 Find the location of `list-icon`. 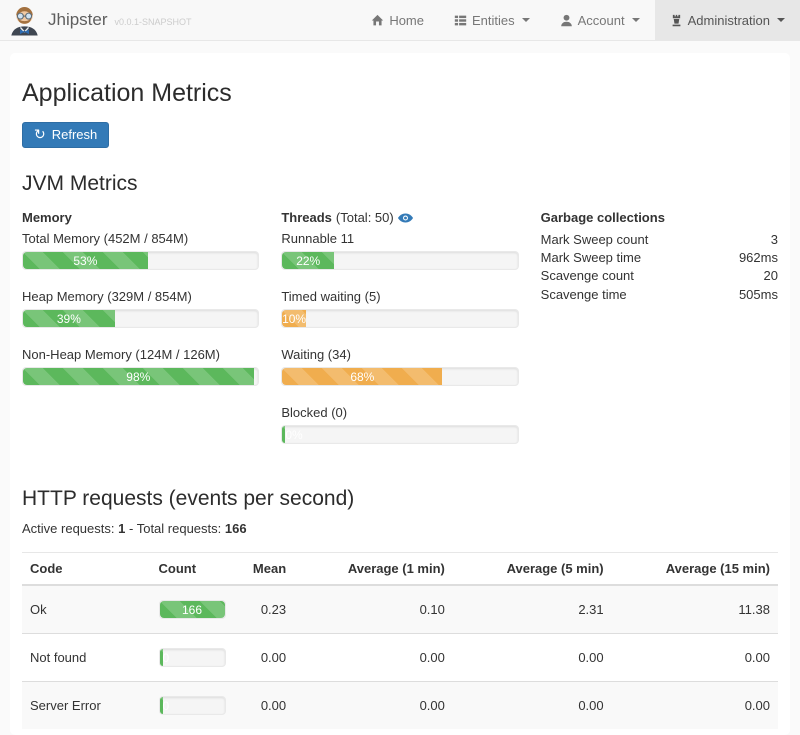

list-icon is located at coordinates (460, 20).